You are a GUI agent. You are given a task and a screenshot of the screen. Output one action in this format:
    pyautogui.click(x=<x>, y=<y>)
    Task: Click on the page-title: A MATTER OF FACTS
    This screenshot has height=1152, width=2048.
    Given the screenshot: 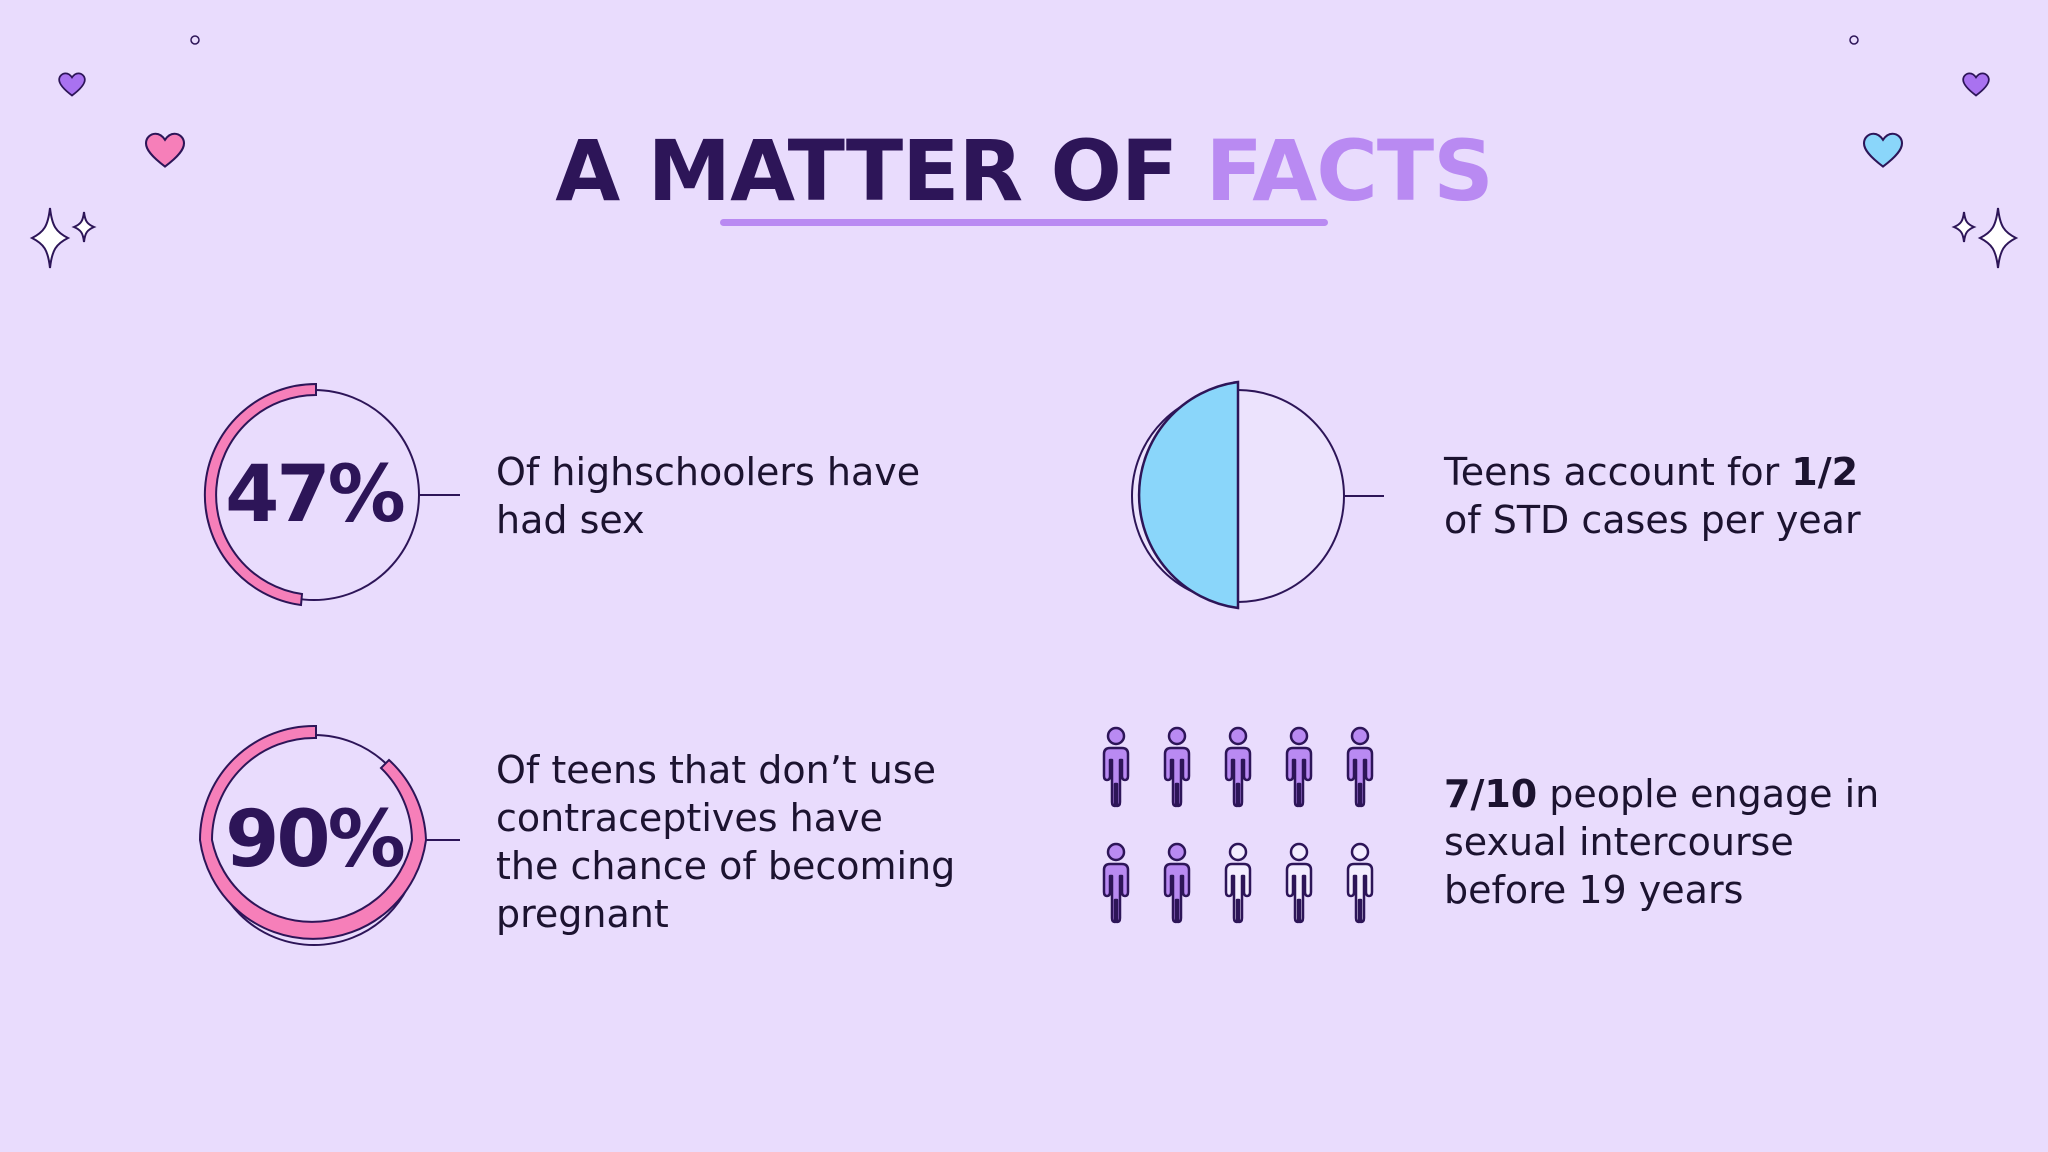 What is the action you would take?
    pyautogui.click(x=1024, y=171)
    